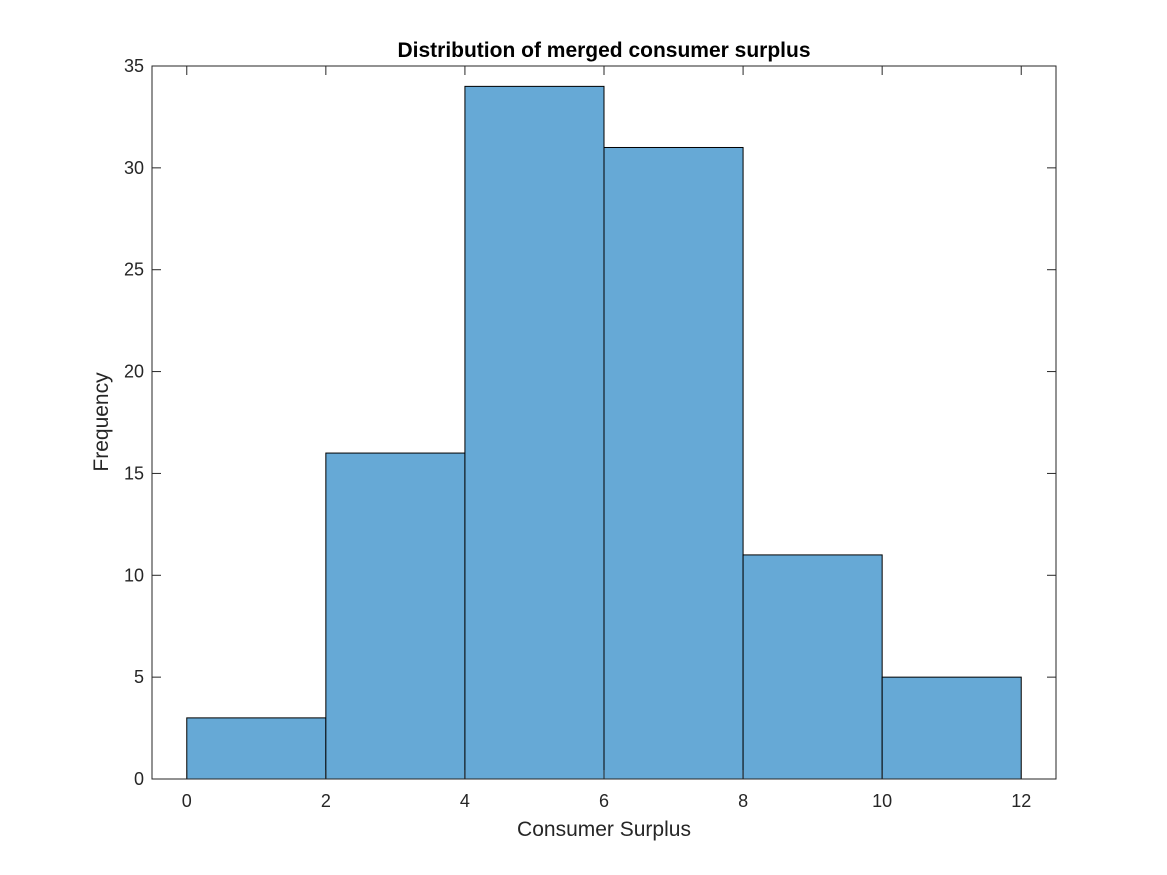  What do you see at coordinates (604, 829) in the screenshot?
I see `x-axis-title: Consumer Surplus` at bounding box center [604, 829].